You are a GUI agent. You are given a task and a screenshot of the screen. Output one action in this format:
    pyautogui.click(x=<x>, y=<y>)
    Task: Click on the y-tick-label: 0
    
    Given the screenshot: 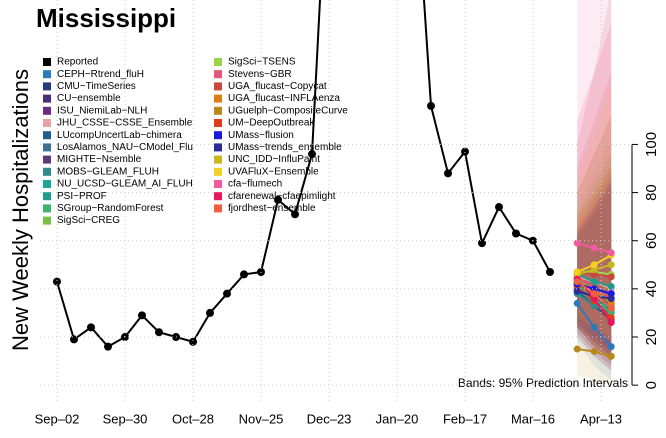 What is the action you would take?
    pyautogui.click(x=651, y=385)
    